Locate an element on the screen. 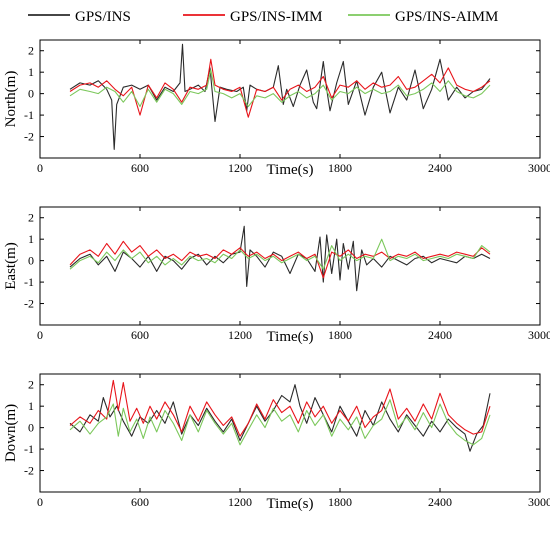  legend-item-gps-ins: GPS/INS is located at coordinates (79, 17).